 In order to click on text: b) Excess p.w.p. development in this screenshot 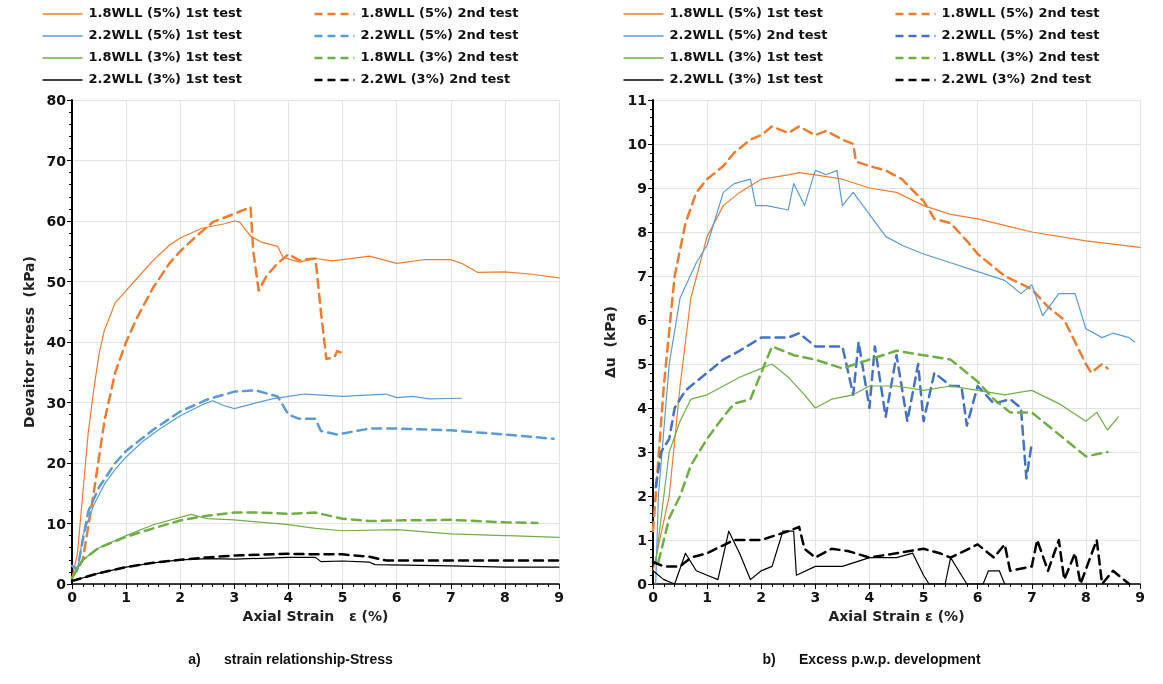, I will do `click(871, 659)`.